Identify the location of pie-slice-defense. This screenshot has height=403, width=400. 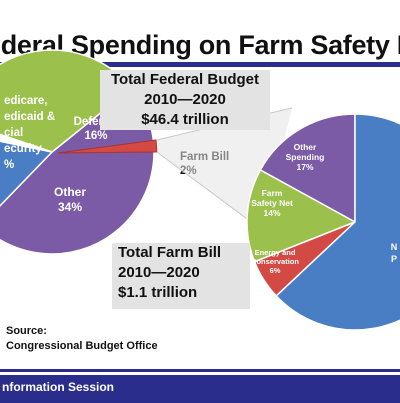
(27, 173).